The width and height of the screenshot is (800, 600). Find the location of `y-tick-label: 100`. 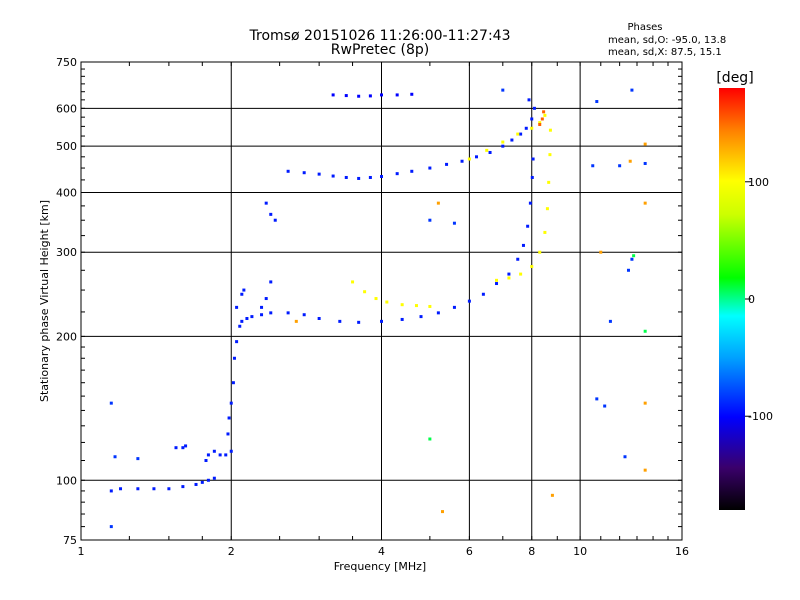

y-tick-label: 100 is located at coordinates (66, 480).